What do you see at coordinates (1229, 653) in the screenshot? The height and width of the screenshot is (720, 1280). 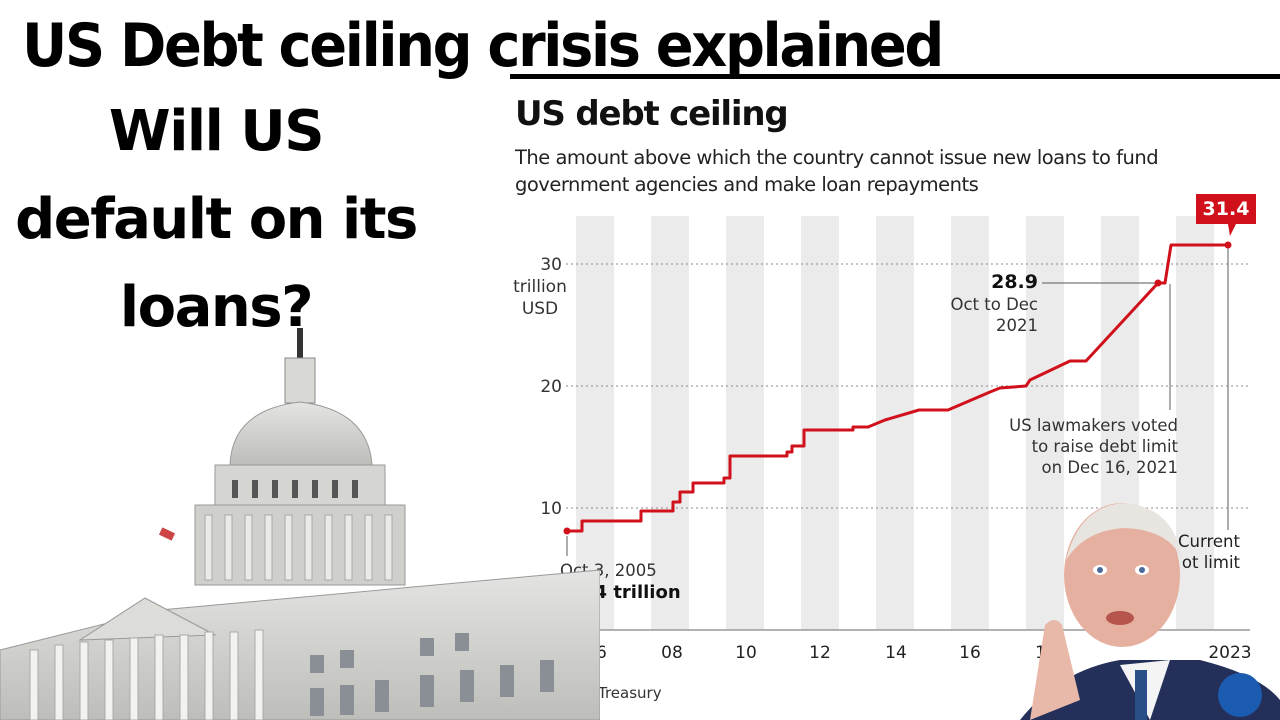 I see `x-tick-label: 2023` at bounding box center [1229, 653].